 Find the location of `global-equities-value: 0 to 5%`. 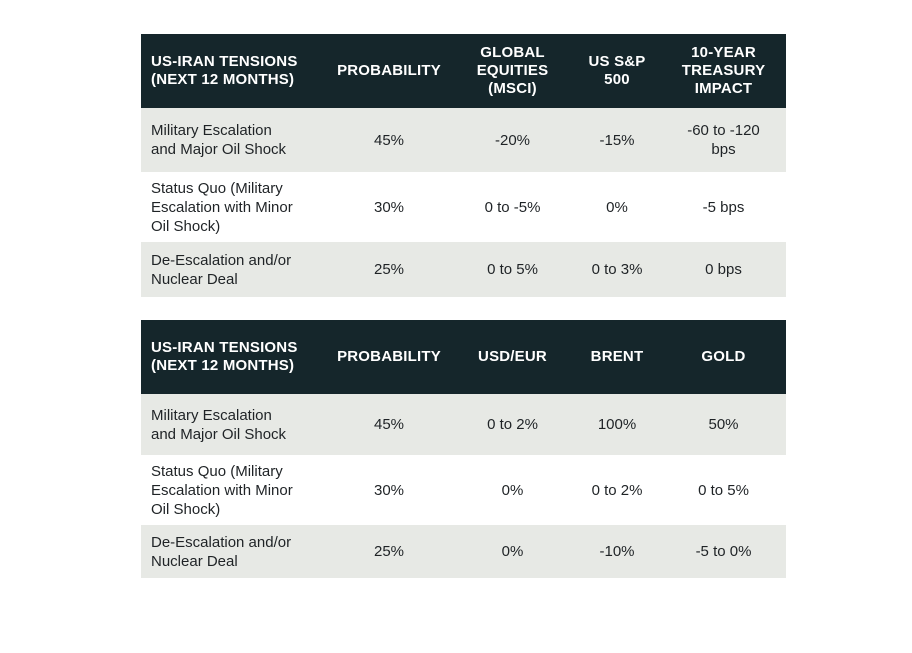

global-equities-value: 0 to 5% is located at coordinates (512, 269).